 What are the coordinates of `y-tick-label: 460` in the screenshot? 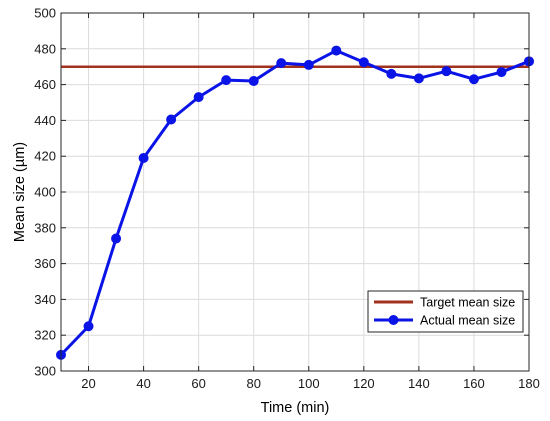 It's located at (45, 84).